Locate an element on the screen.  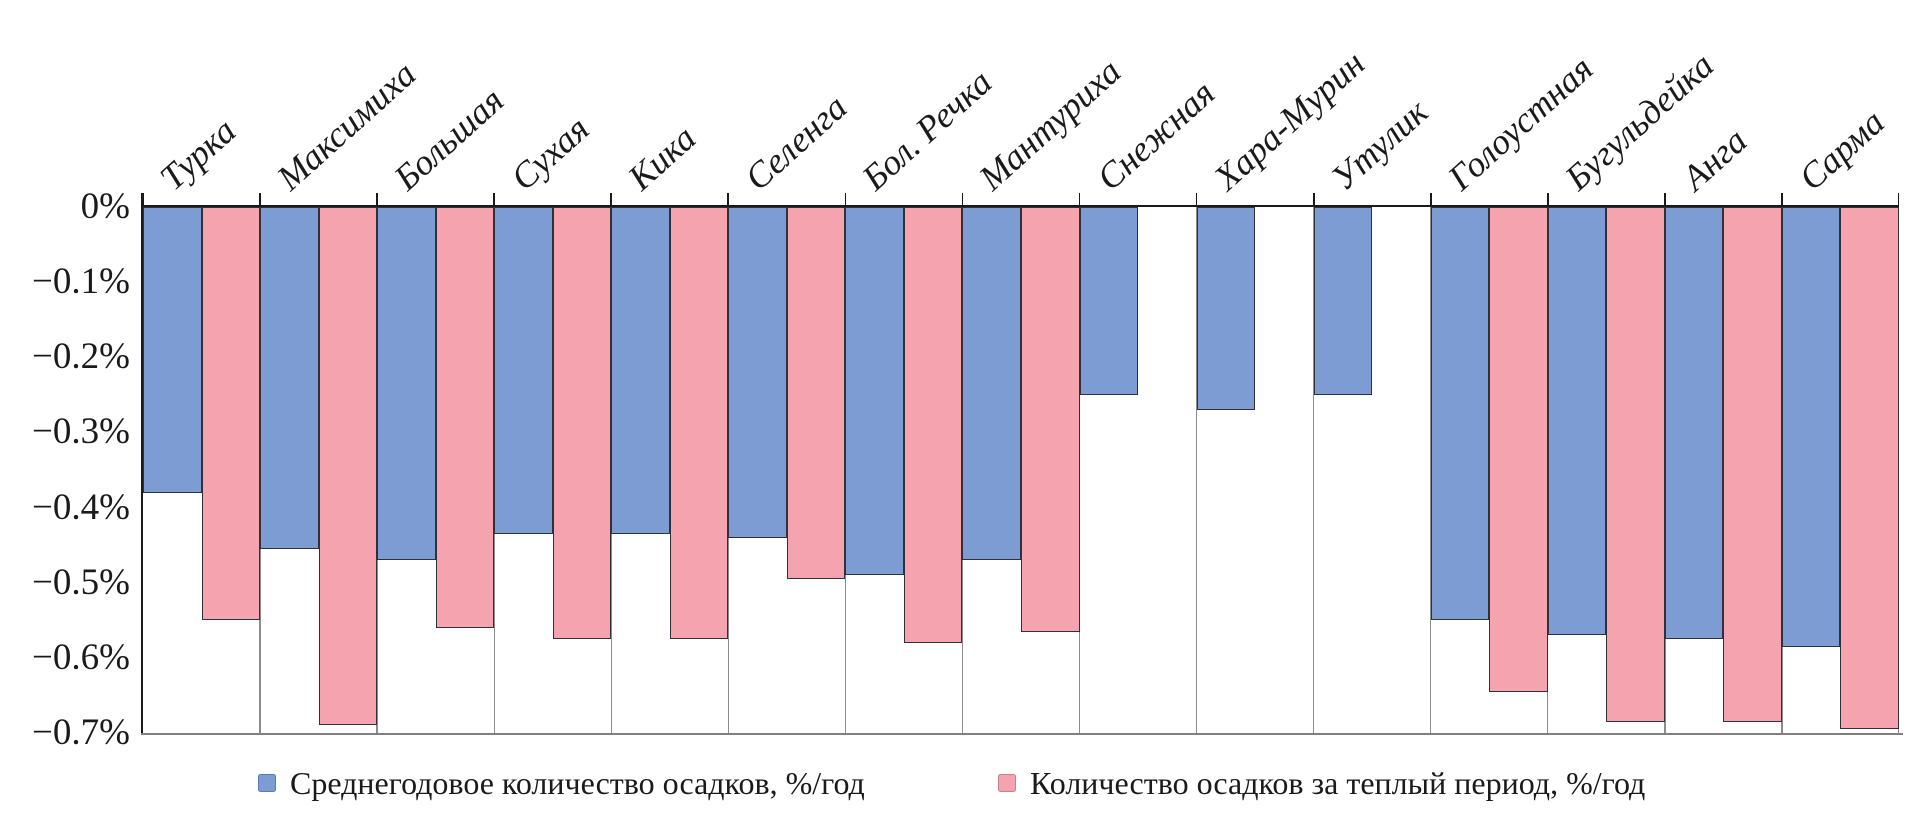
category-label: Сухая is located at coordinates (550, 153).